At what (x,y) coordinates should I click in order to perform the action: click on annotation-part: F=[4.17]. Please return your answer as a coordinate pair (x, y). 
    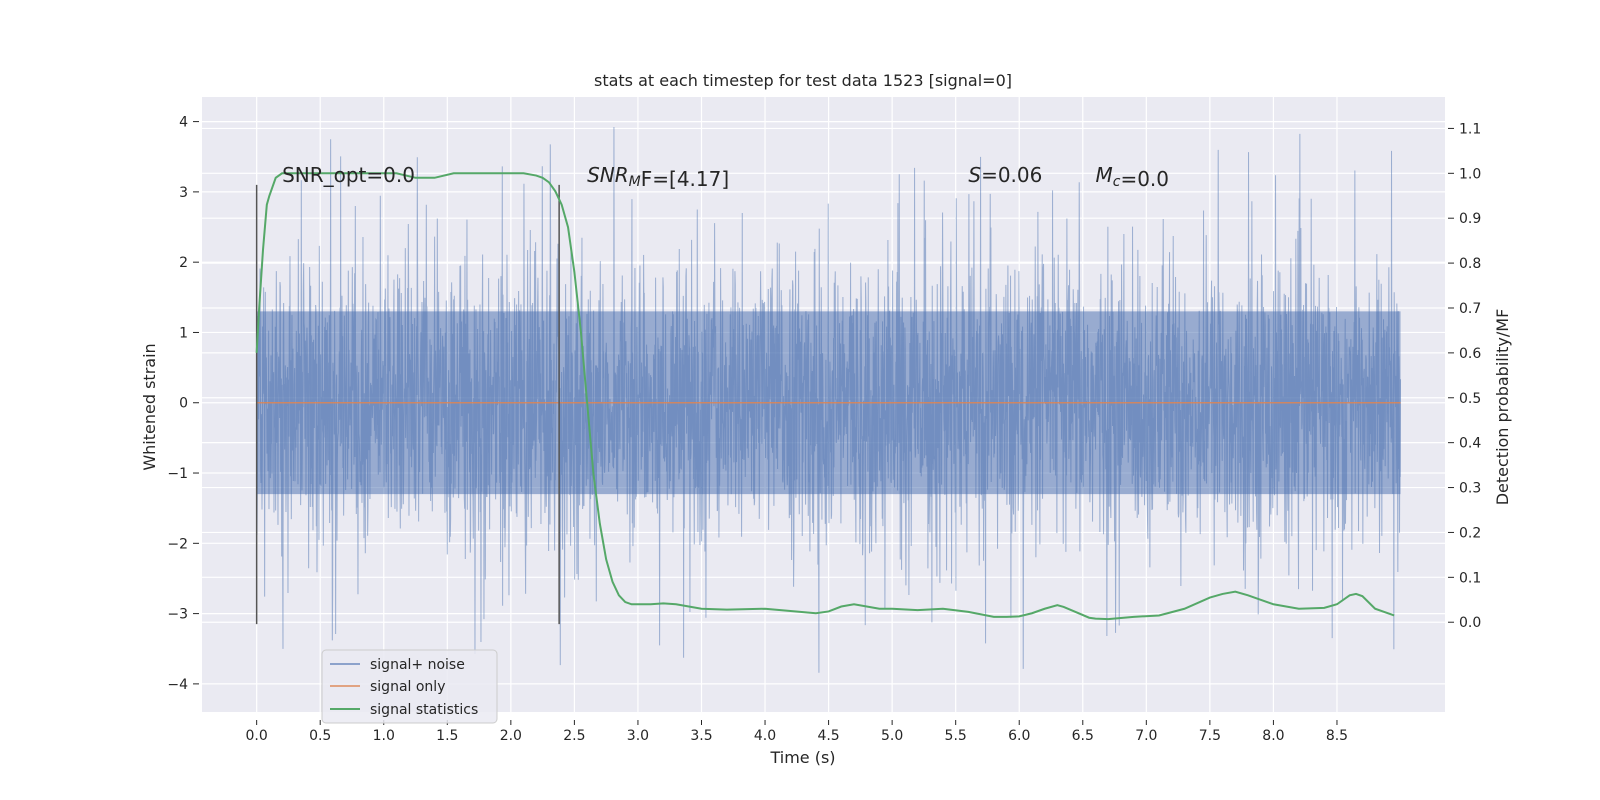
    Looking at the image, I should click on (685, 179).